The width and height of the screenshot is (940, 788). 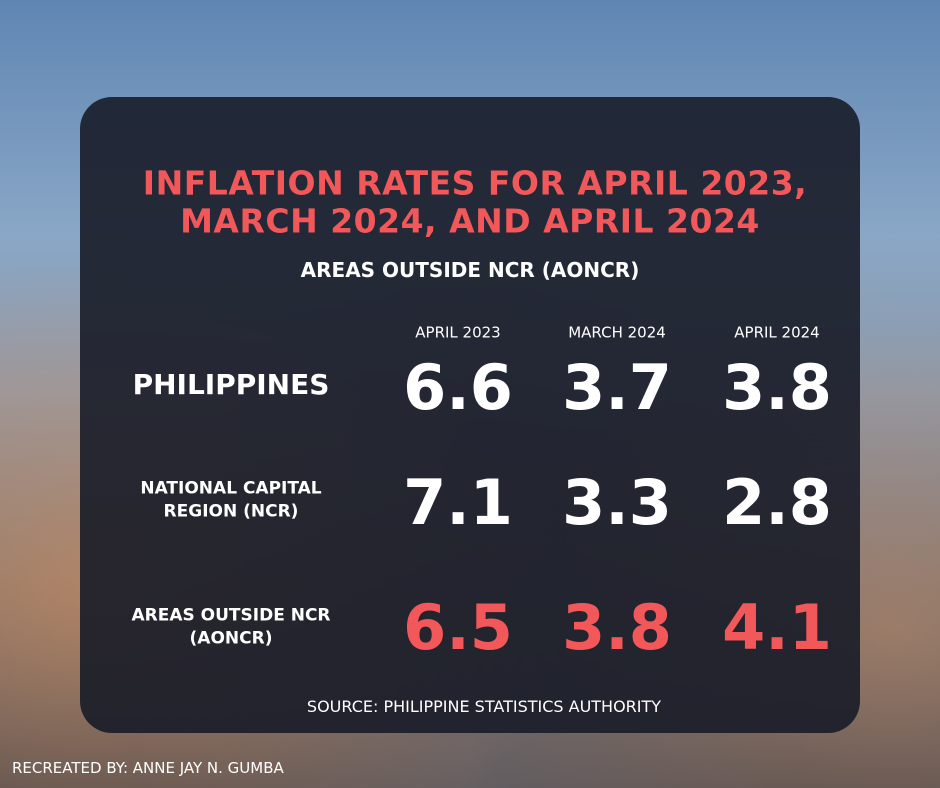 What do you see at coordinates (777, 332) in the screenshot?
I see `column-header: APRIL 2024` at bounding box center [777, 332].